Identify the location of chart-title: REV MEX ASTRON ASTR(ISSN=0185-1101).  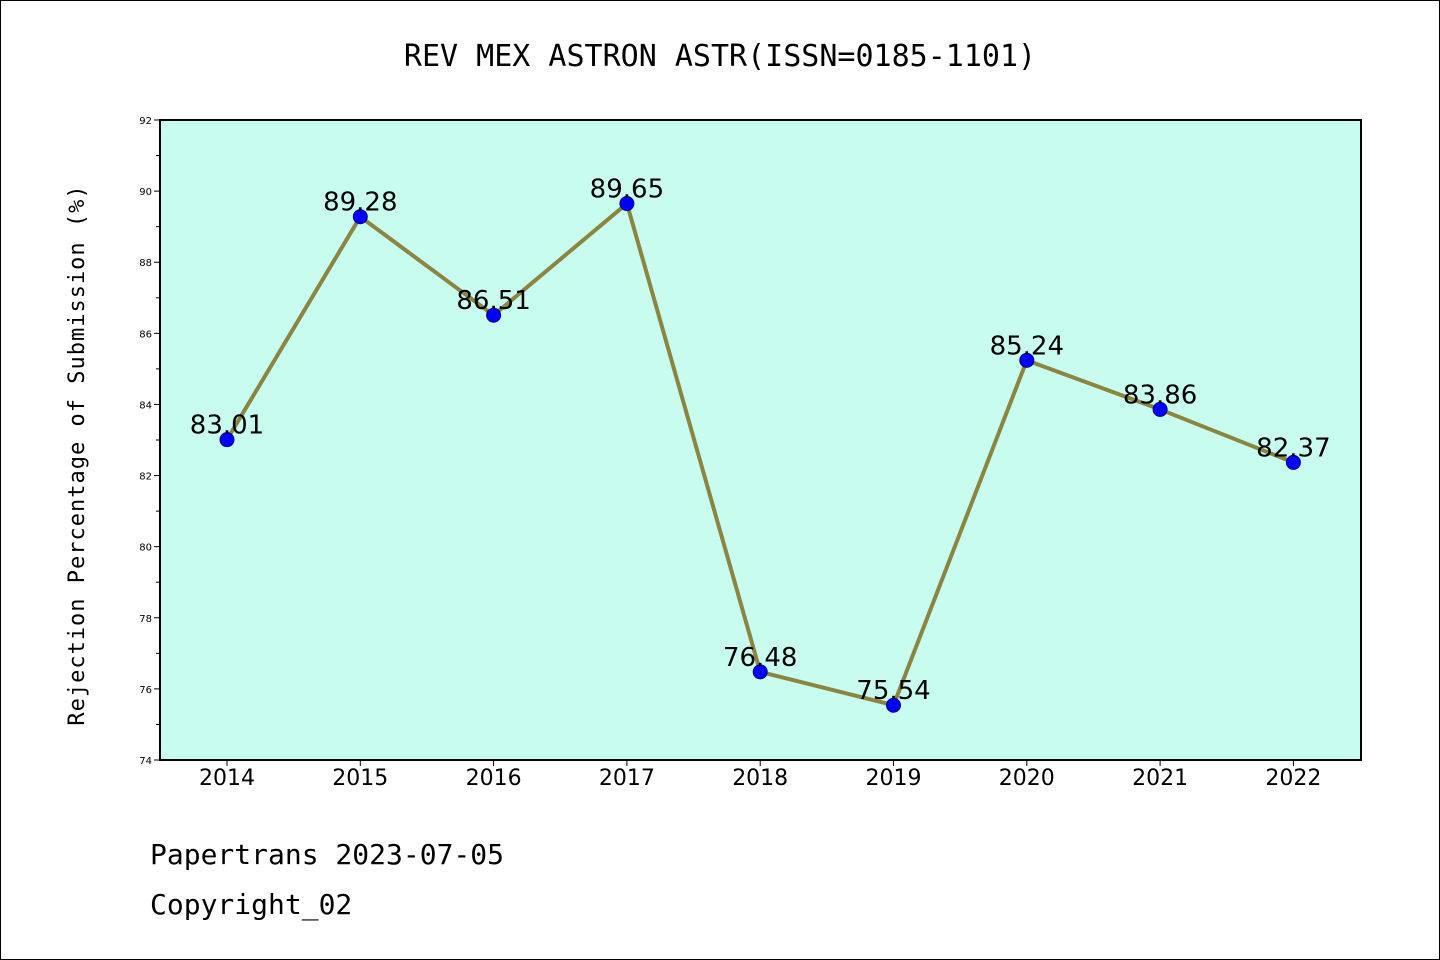
(720, 56).